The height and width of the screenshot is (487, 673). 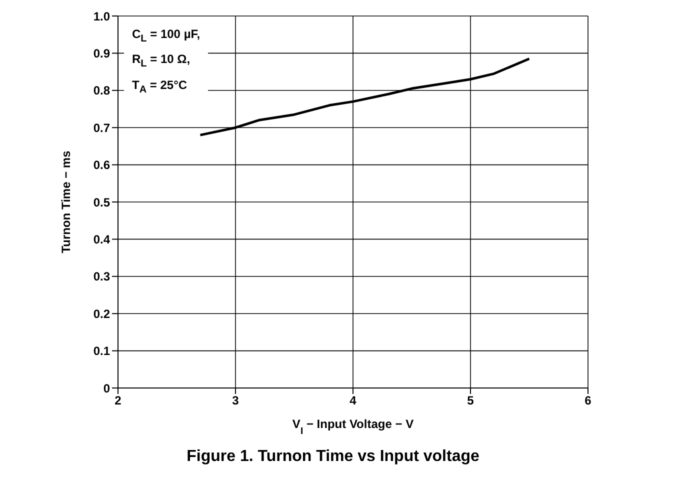 I want to click on annotation: C$_{L}$ = 100 µF,, so click(x=166, y=36).